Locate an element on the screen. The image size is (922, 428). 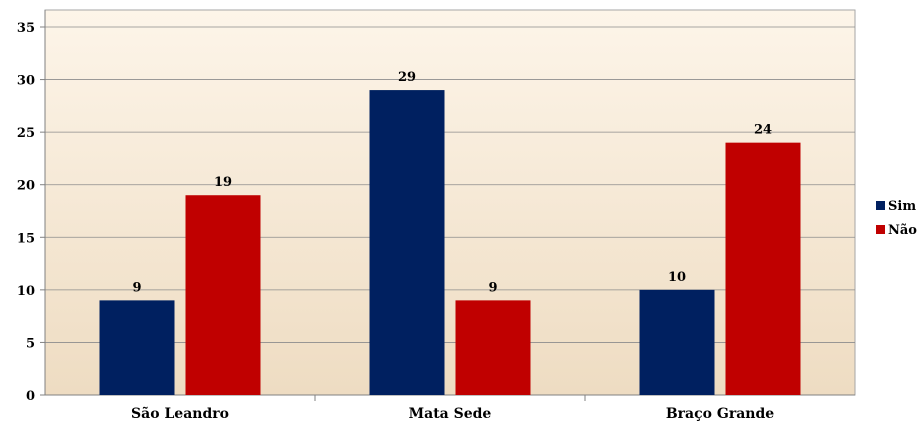
x-tick-label: Braço Grande is located at coordinates (720, 414).